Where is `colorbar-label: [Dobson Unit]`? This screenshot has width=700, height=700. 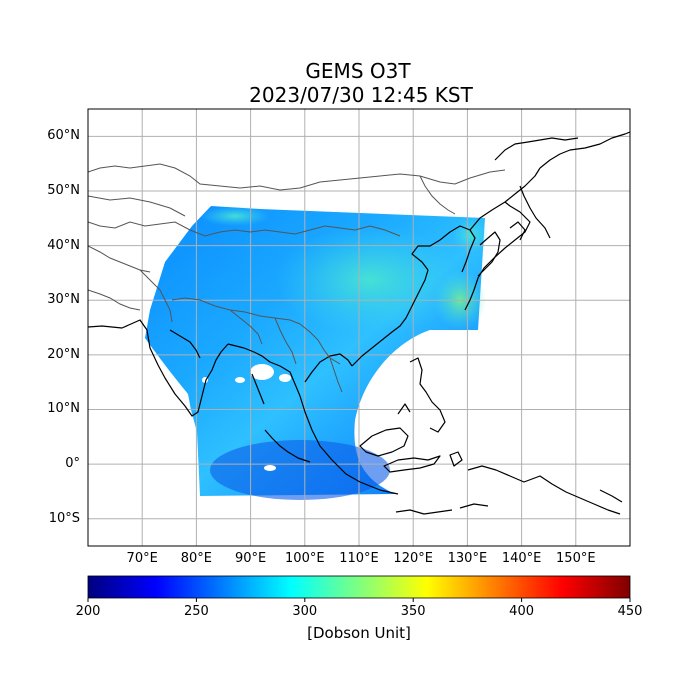 colorbar-label: [Dobson Unit] is located at coordinates (359, 633).